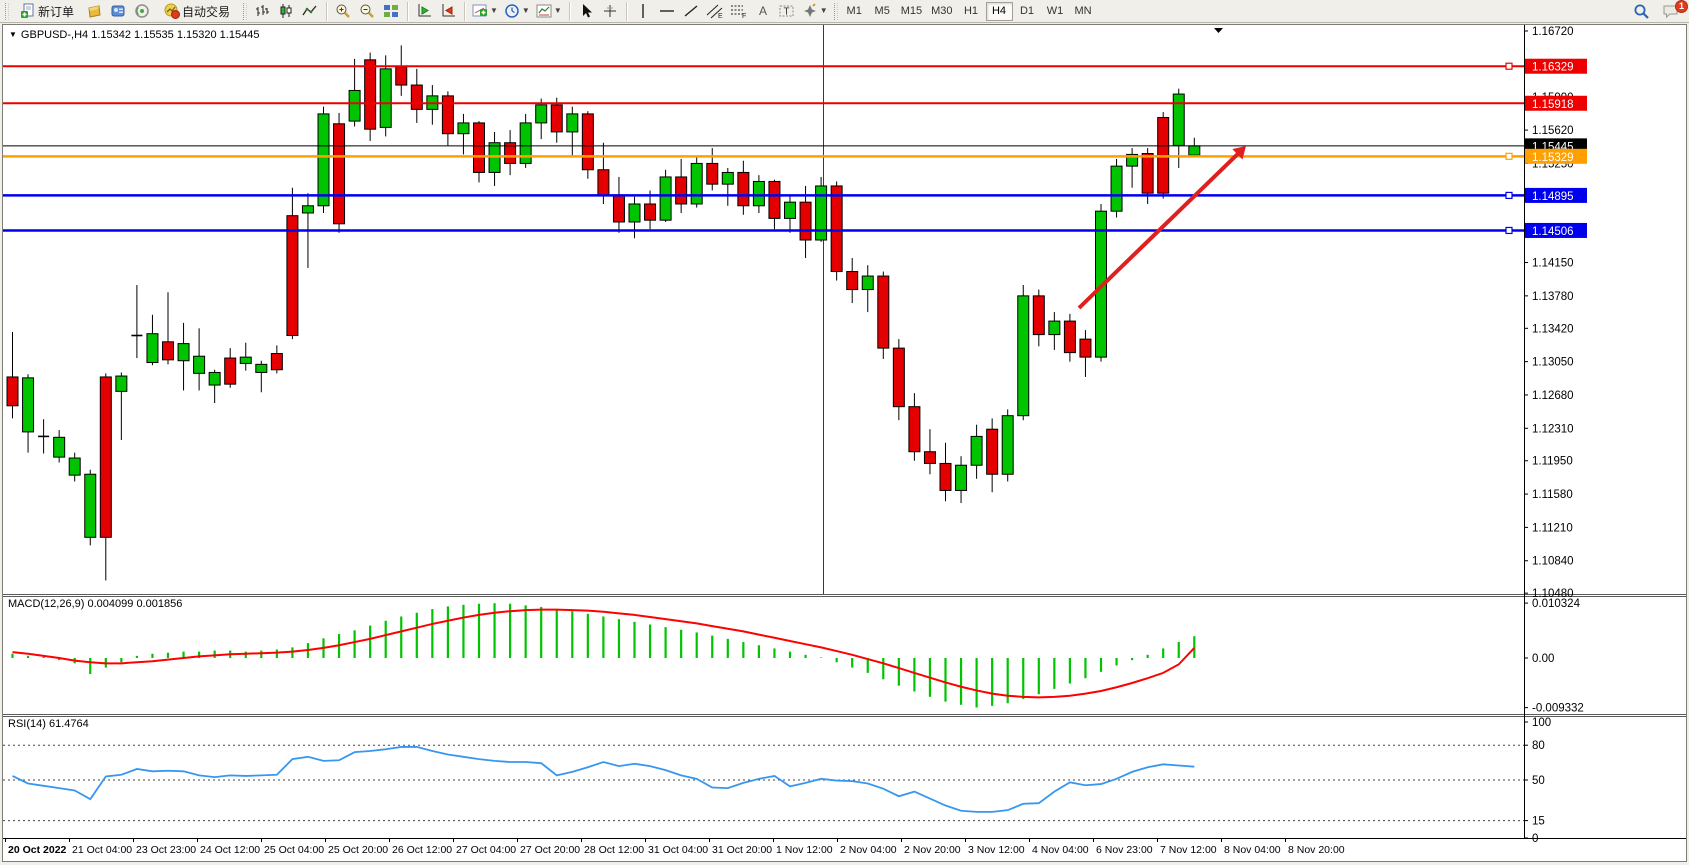 This screenshot has width=1689, height=865. Describe the element at coordinates (1239, 153) in the screenshot. I see `trend-arrow-head` at that location.